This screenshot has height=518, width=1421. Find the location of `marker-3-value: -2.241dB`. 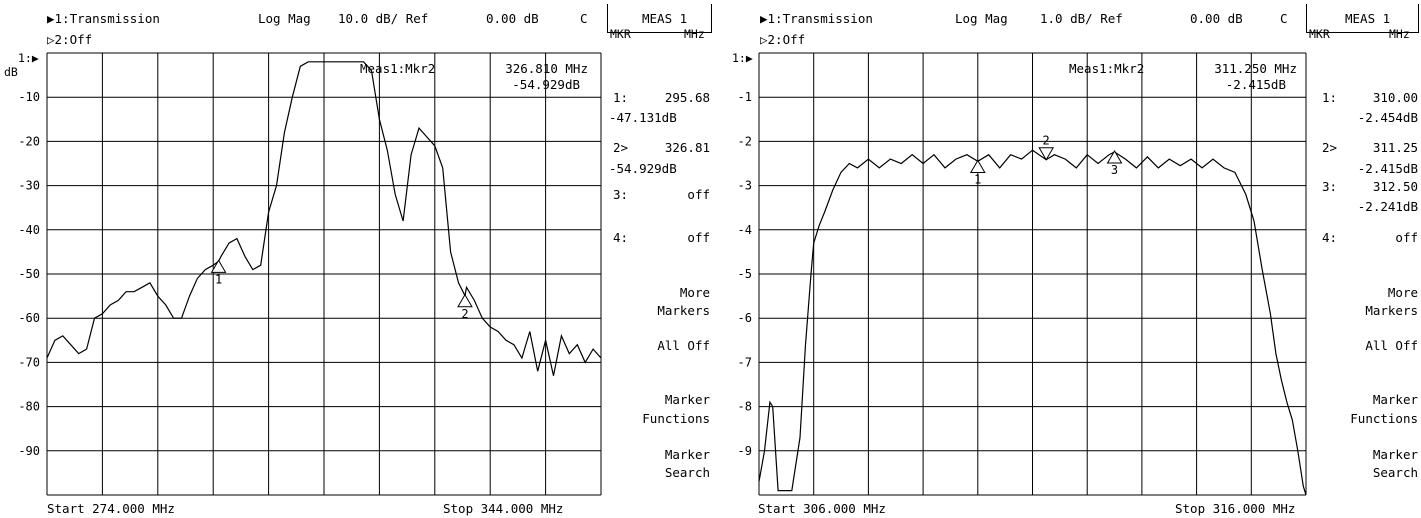

marker-3-value: -2.241dB is located at coordinates (1387, 206).